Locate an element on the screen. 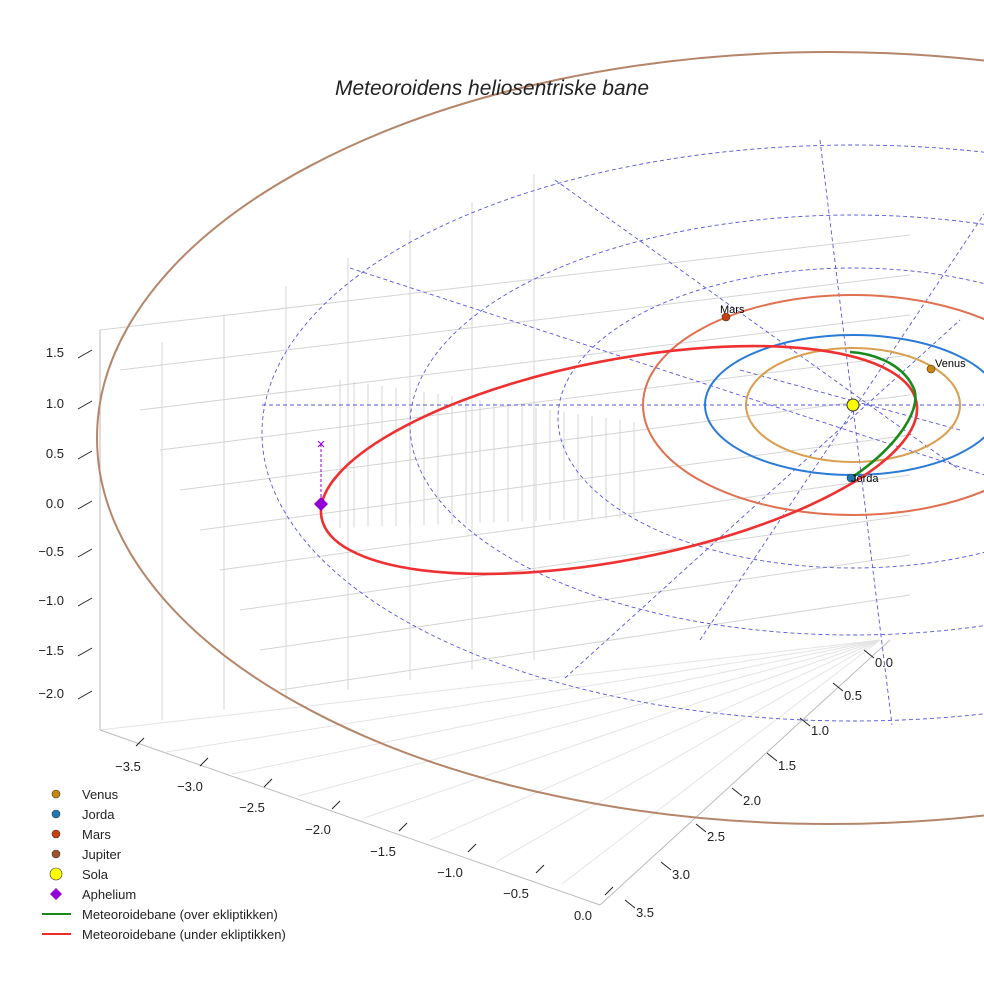 The width and height of the screenshot is (984, 984). chart-title: Meteoroidens heliosentriske bane is located at coordinates (492, 88).